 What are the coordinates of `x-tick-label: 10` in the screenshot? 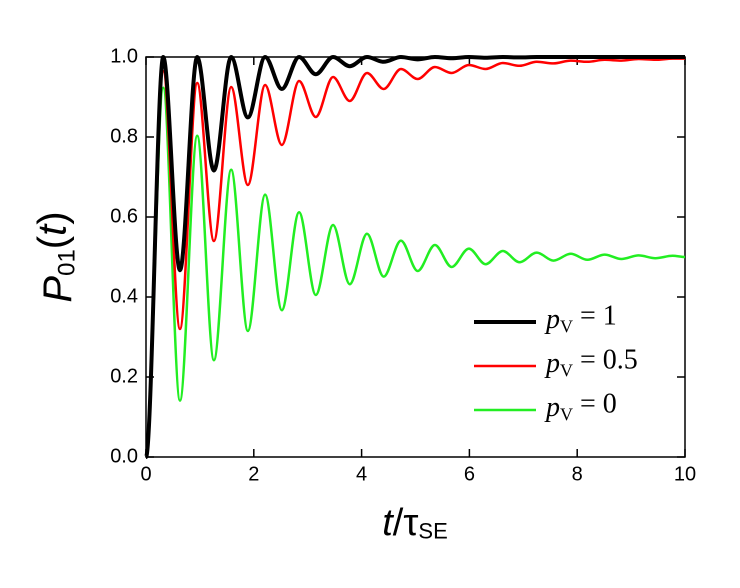 It's located at (685, 474).